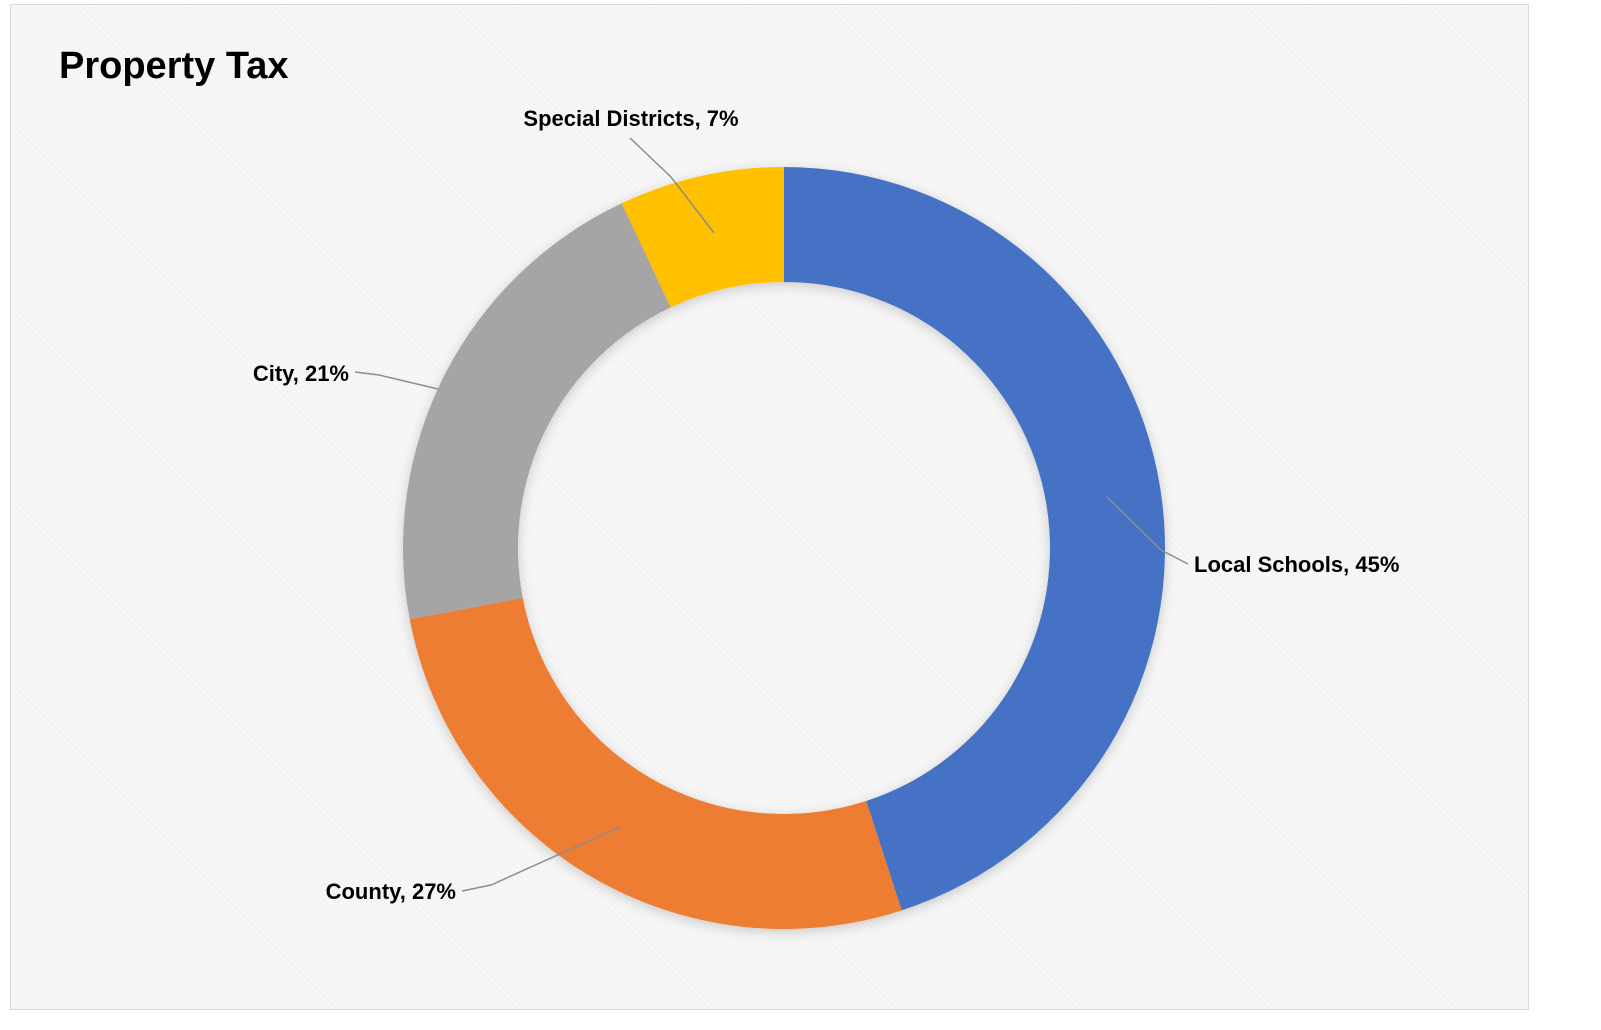  What do you see at coordinates (537, 411) in the screenshot?
I see `slice-city` at bounding box center [537, 411].